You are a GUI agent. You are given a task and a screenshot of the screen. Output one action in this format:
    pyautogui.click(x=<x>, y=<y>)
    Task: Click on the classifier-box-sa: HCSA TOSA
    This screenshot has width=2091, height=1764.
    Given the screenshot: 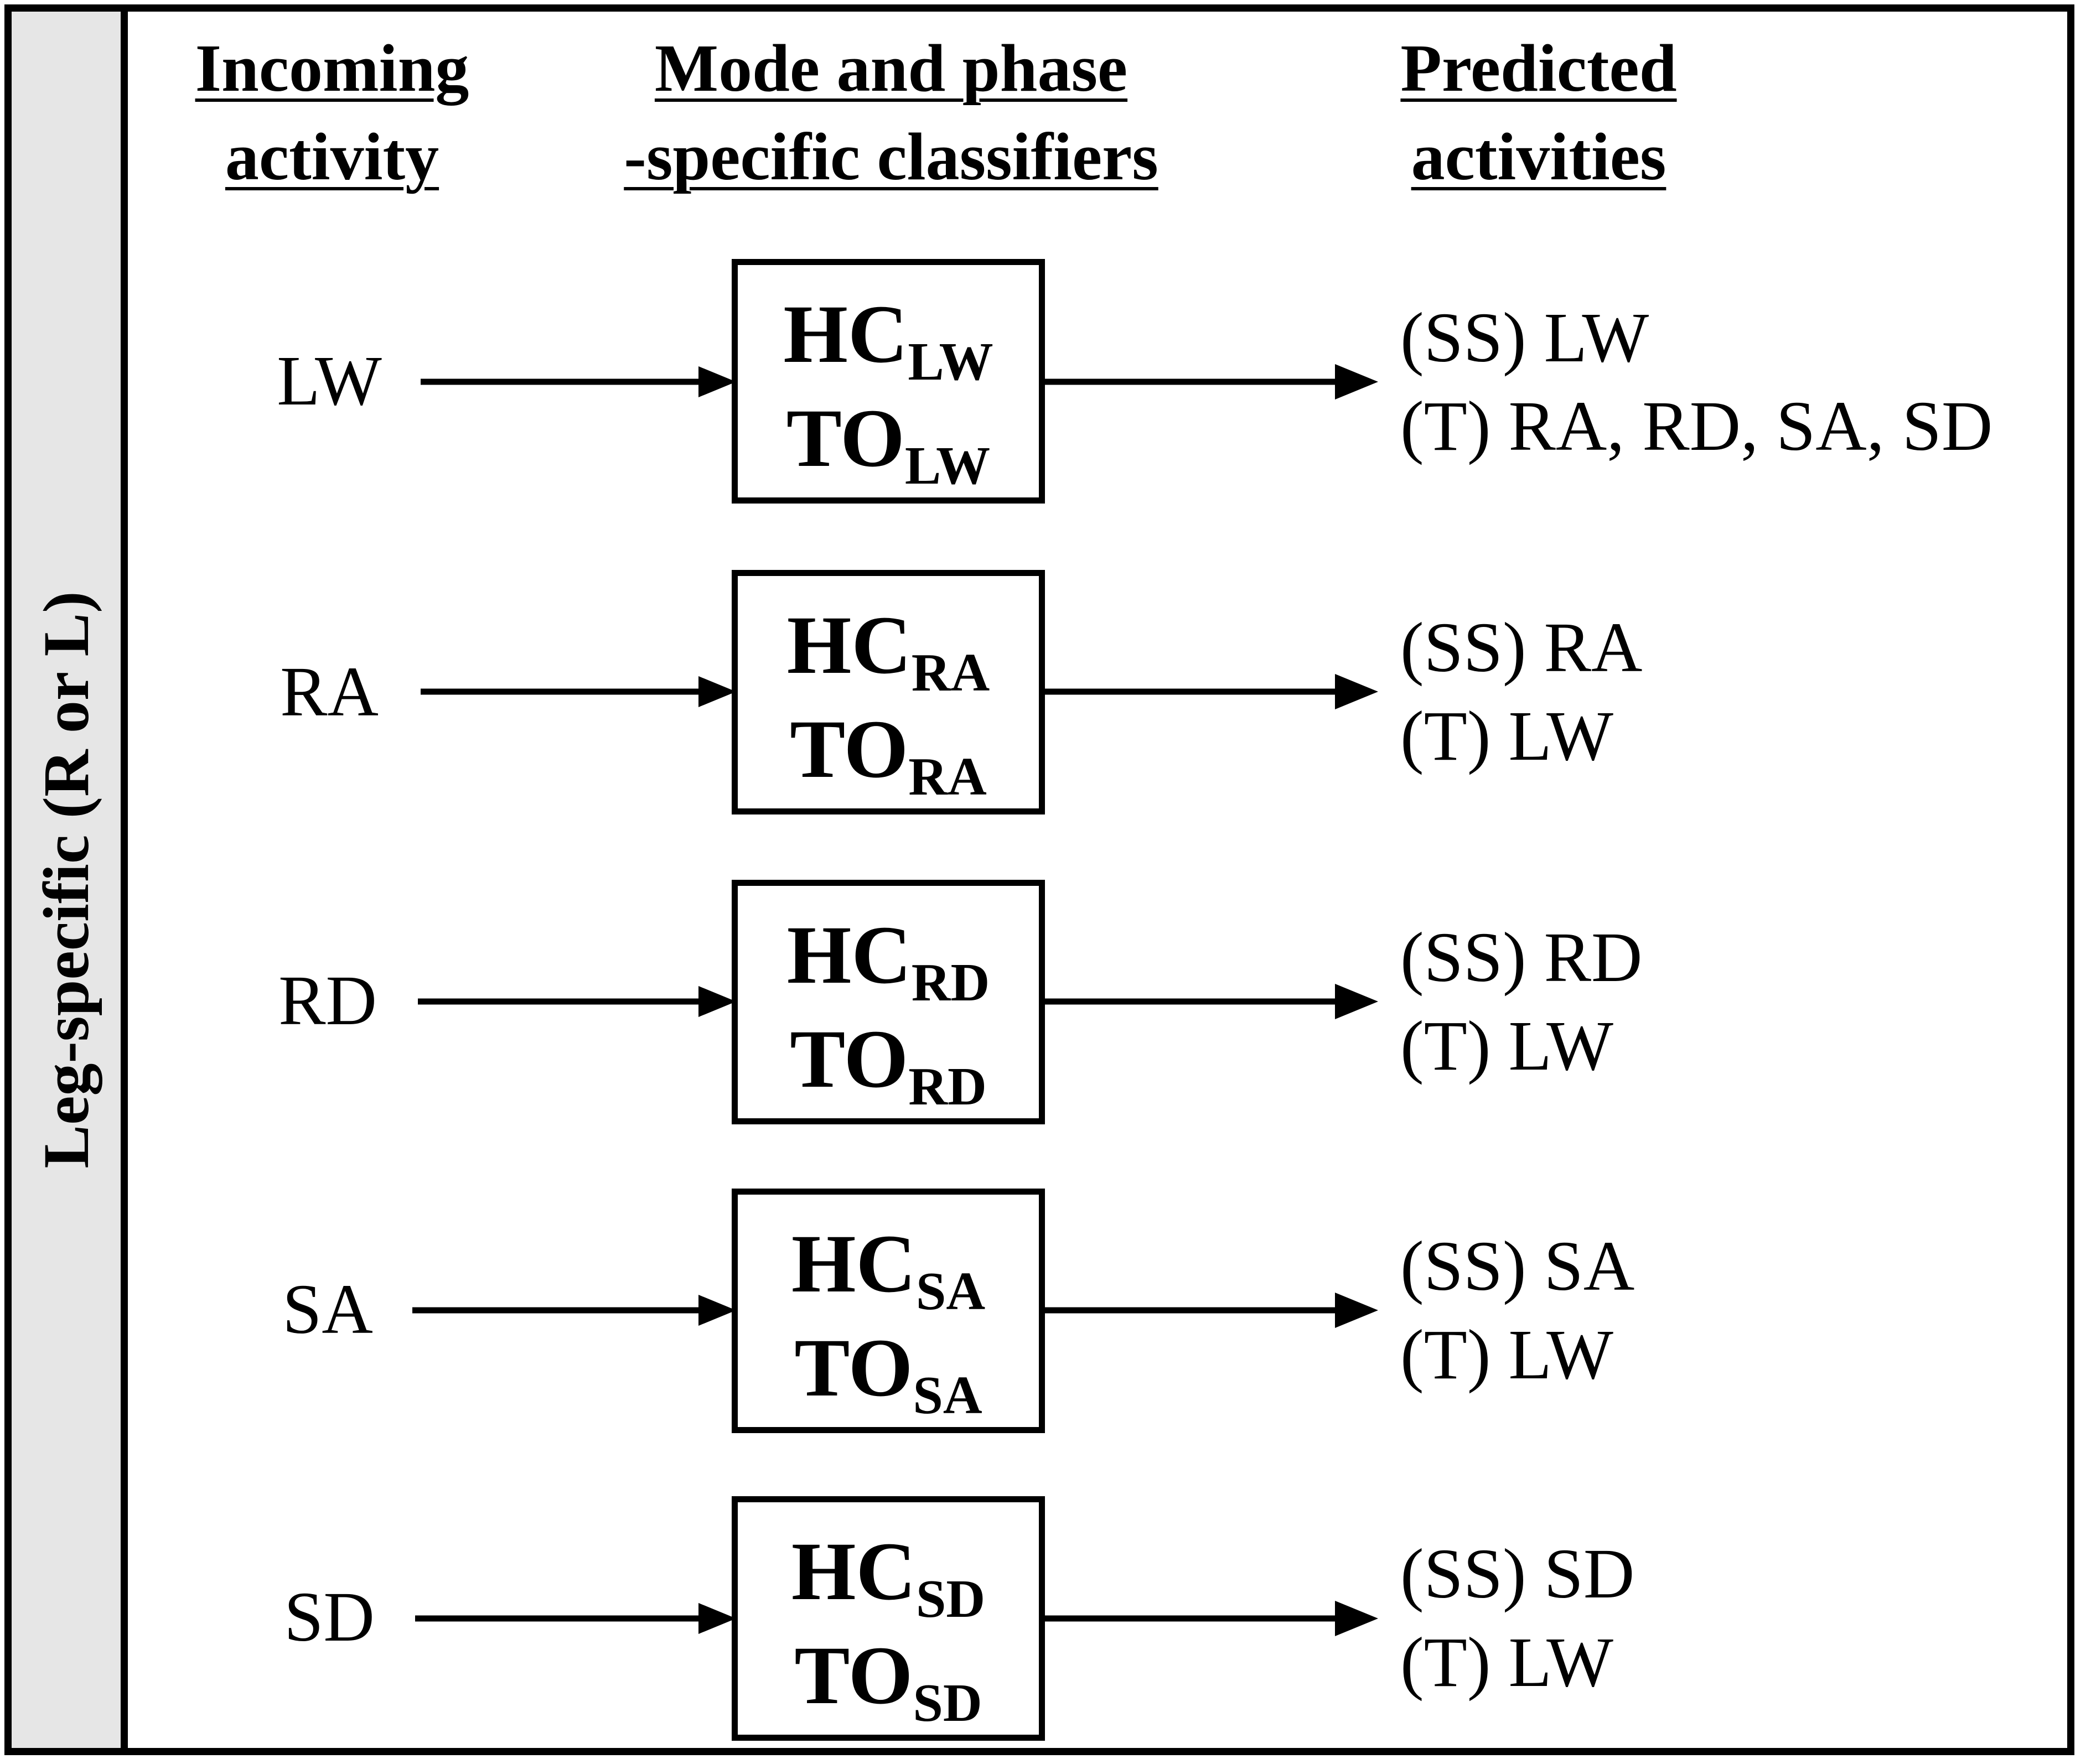 What is the action you would take?
    pyautogui.click(x=888, y=1311)
    